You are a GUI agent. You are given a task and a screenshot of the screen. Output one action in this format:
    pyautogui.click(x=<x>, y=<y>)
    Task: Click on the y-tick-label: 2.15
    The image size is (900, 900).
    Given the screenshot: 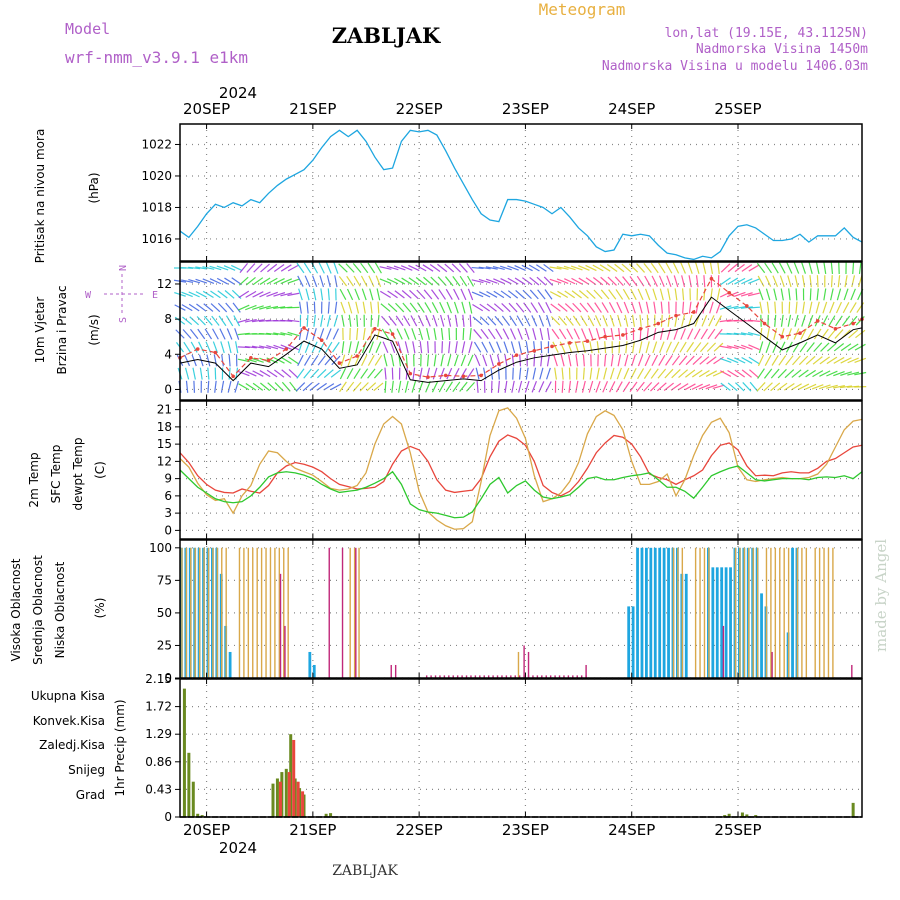 What is the action you would take?
    pyautogui.click(x=158, y=679)
    